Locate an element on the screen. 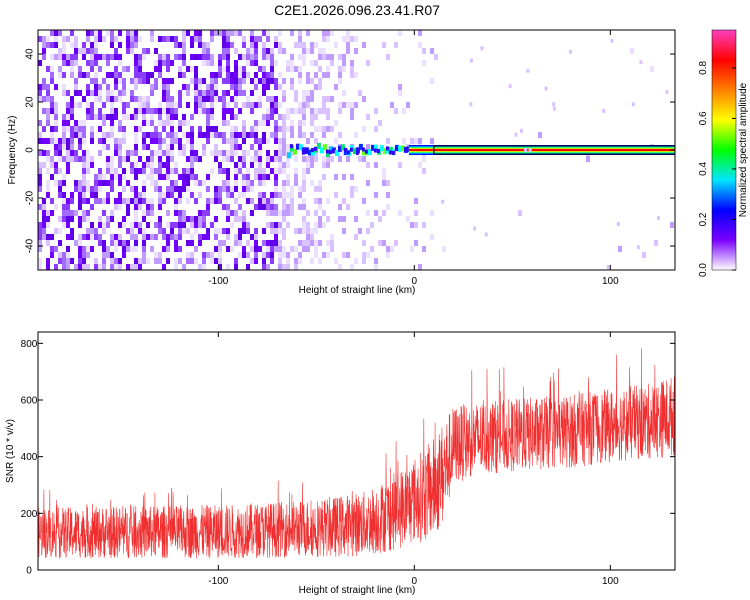  spectrogram-x-tick-label: -100 is located at coordinates (218, 281).